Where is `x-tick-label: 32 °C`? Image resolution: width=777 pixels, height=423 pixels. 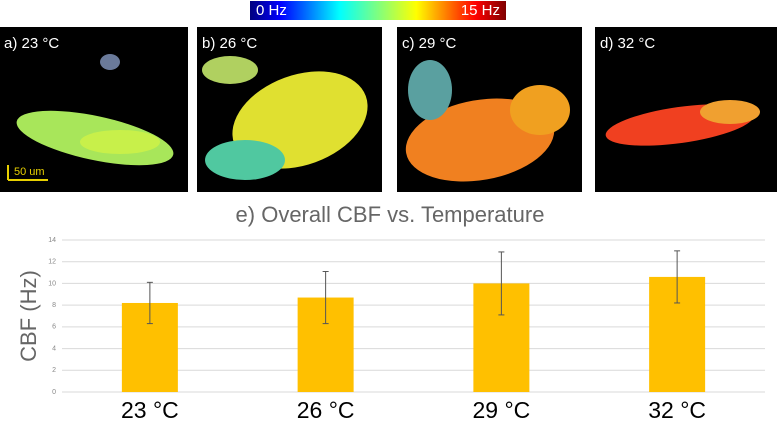 x-tick-label: 32 °C is located at coordinates (677, 410).